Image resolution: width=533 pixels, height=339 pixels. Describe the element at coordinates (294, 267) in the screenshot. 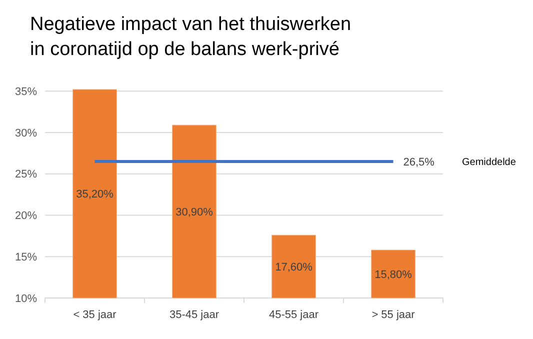

I see `data-label: 17,60%` at that location.